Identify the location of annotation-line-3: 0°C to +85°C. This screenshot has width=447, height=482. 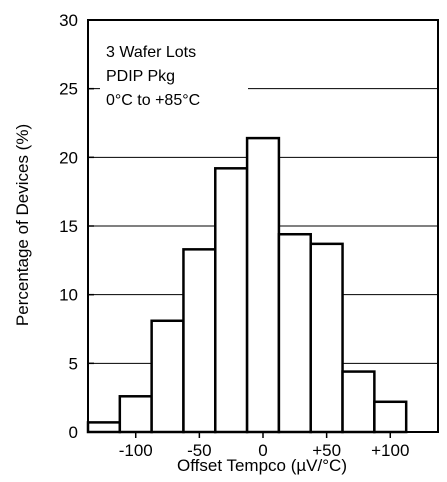
(153, 100).